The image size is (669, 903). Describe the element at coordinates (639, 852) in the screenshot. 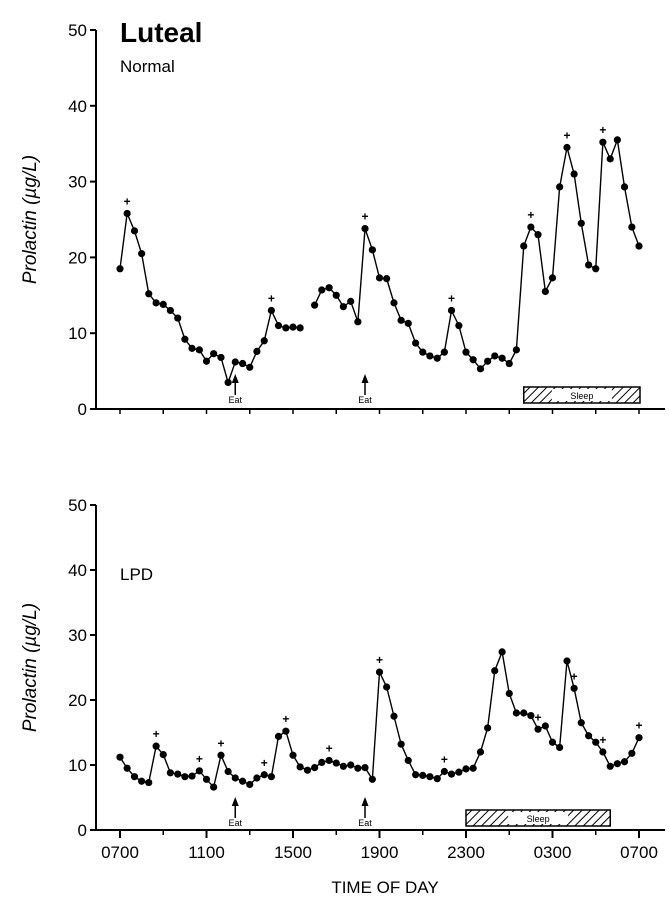

I see `x-tick-label: 0700` at that location.